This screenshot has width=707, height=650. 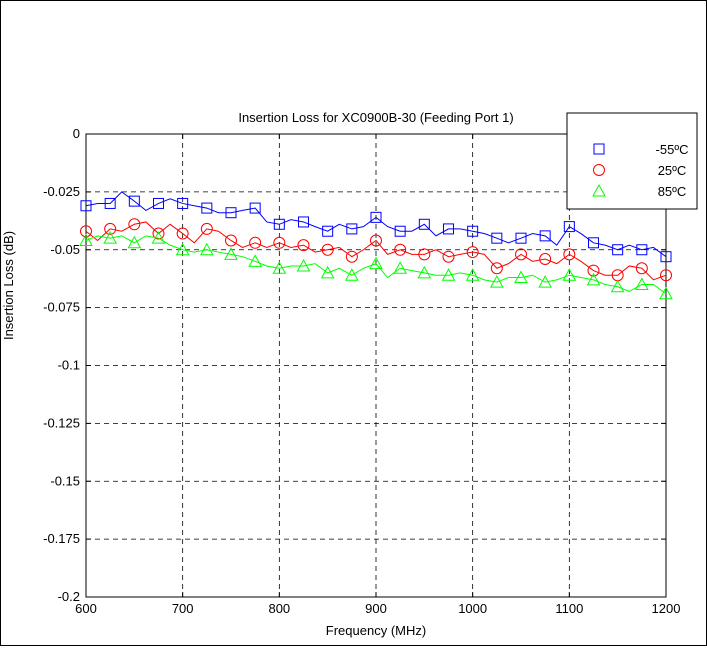 What do you see at coordinates (632, 161) in the screenshot?
I see `legend-box` at bounding box center [632, 161].